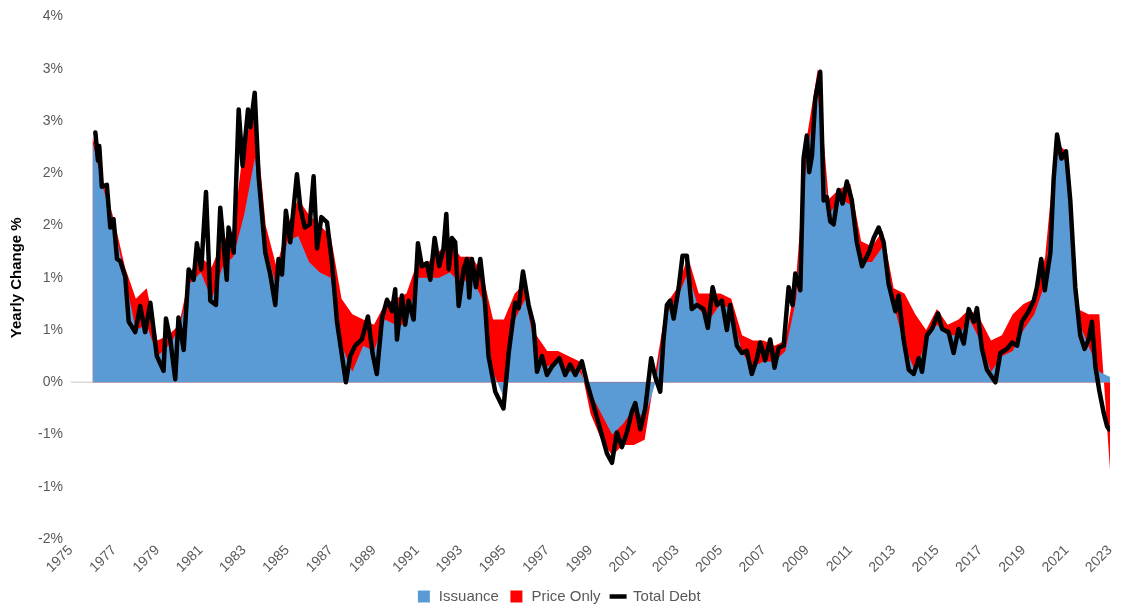  Describe the element at coordinates (468, 595) in the screenshot. I see `legend-label: Issuance` at that location.